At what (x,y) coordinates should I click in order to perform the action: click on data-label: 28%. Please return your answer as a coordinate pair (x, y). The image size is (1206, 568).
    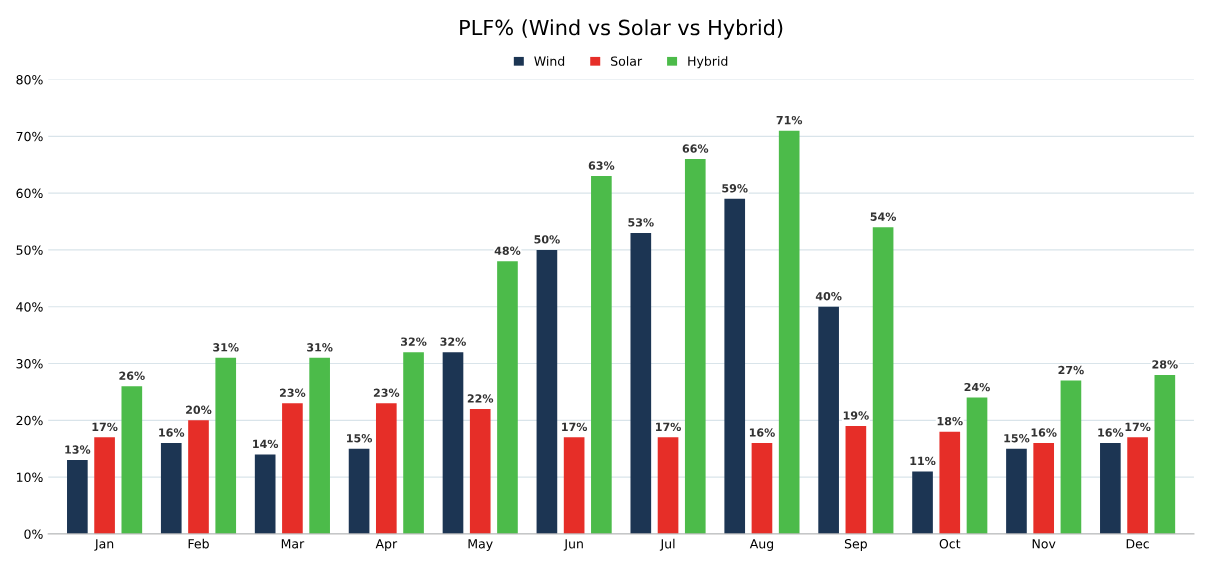
    Looking at the image, I should click on (1165, 364).